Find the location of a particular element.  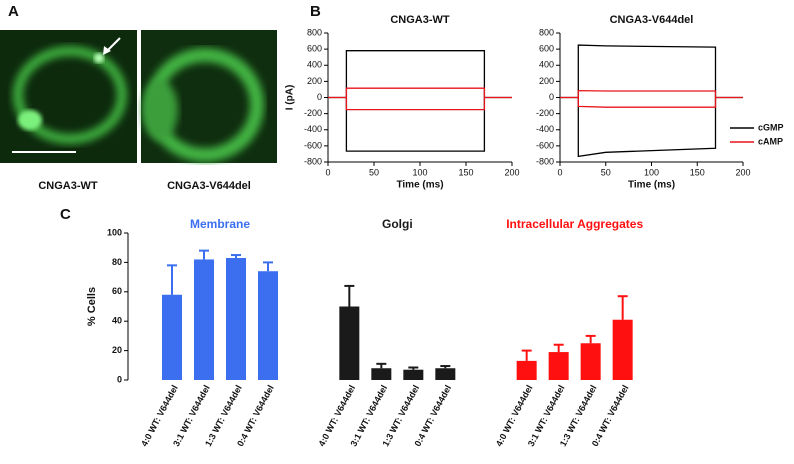

chart-title: CNGA3-WT is located at coordinates (420, 20).